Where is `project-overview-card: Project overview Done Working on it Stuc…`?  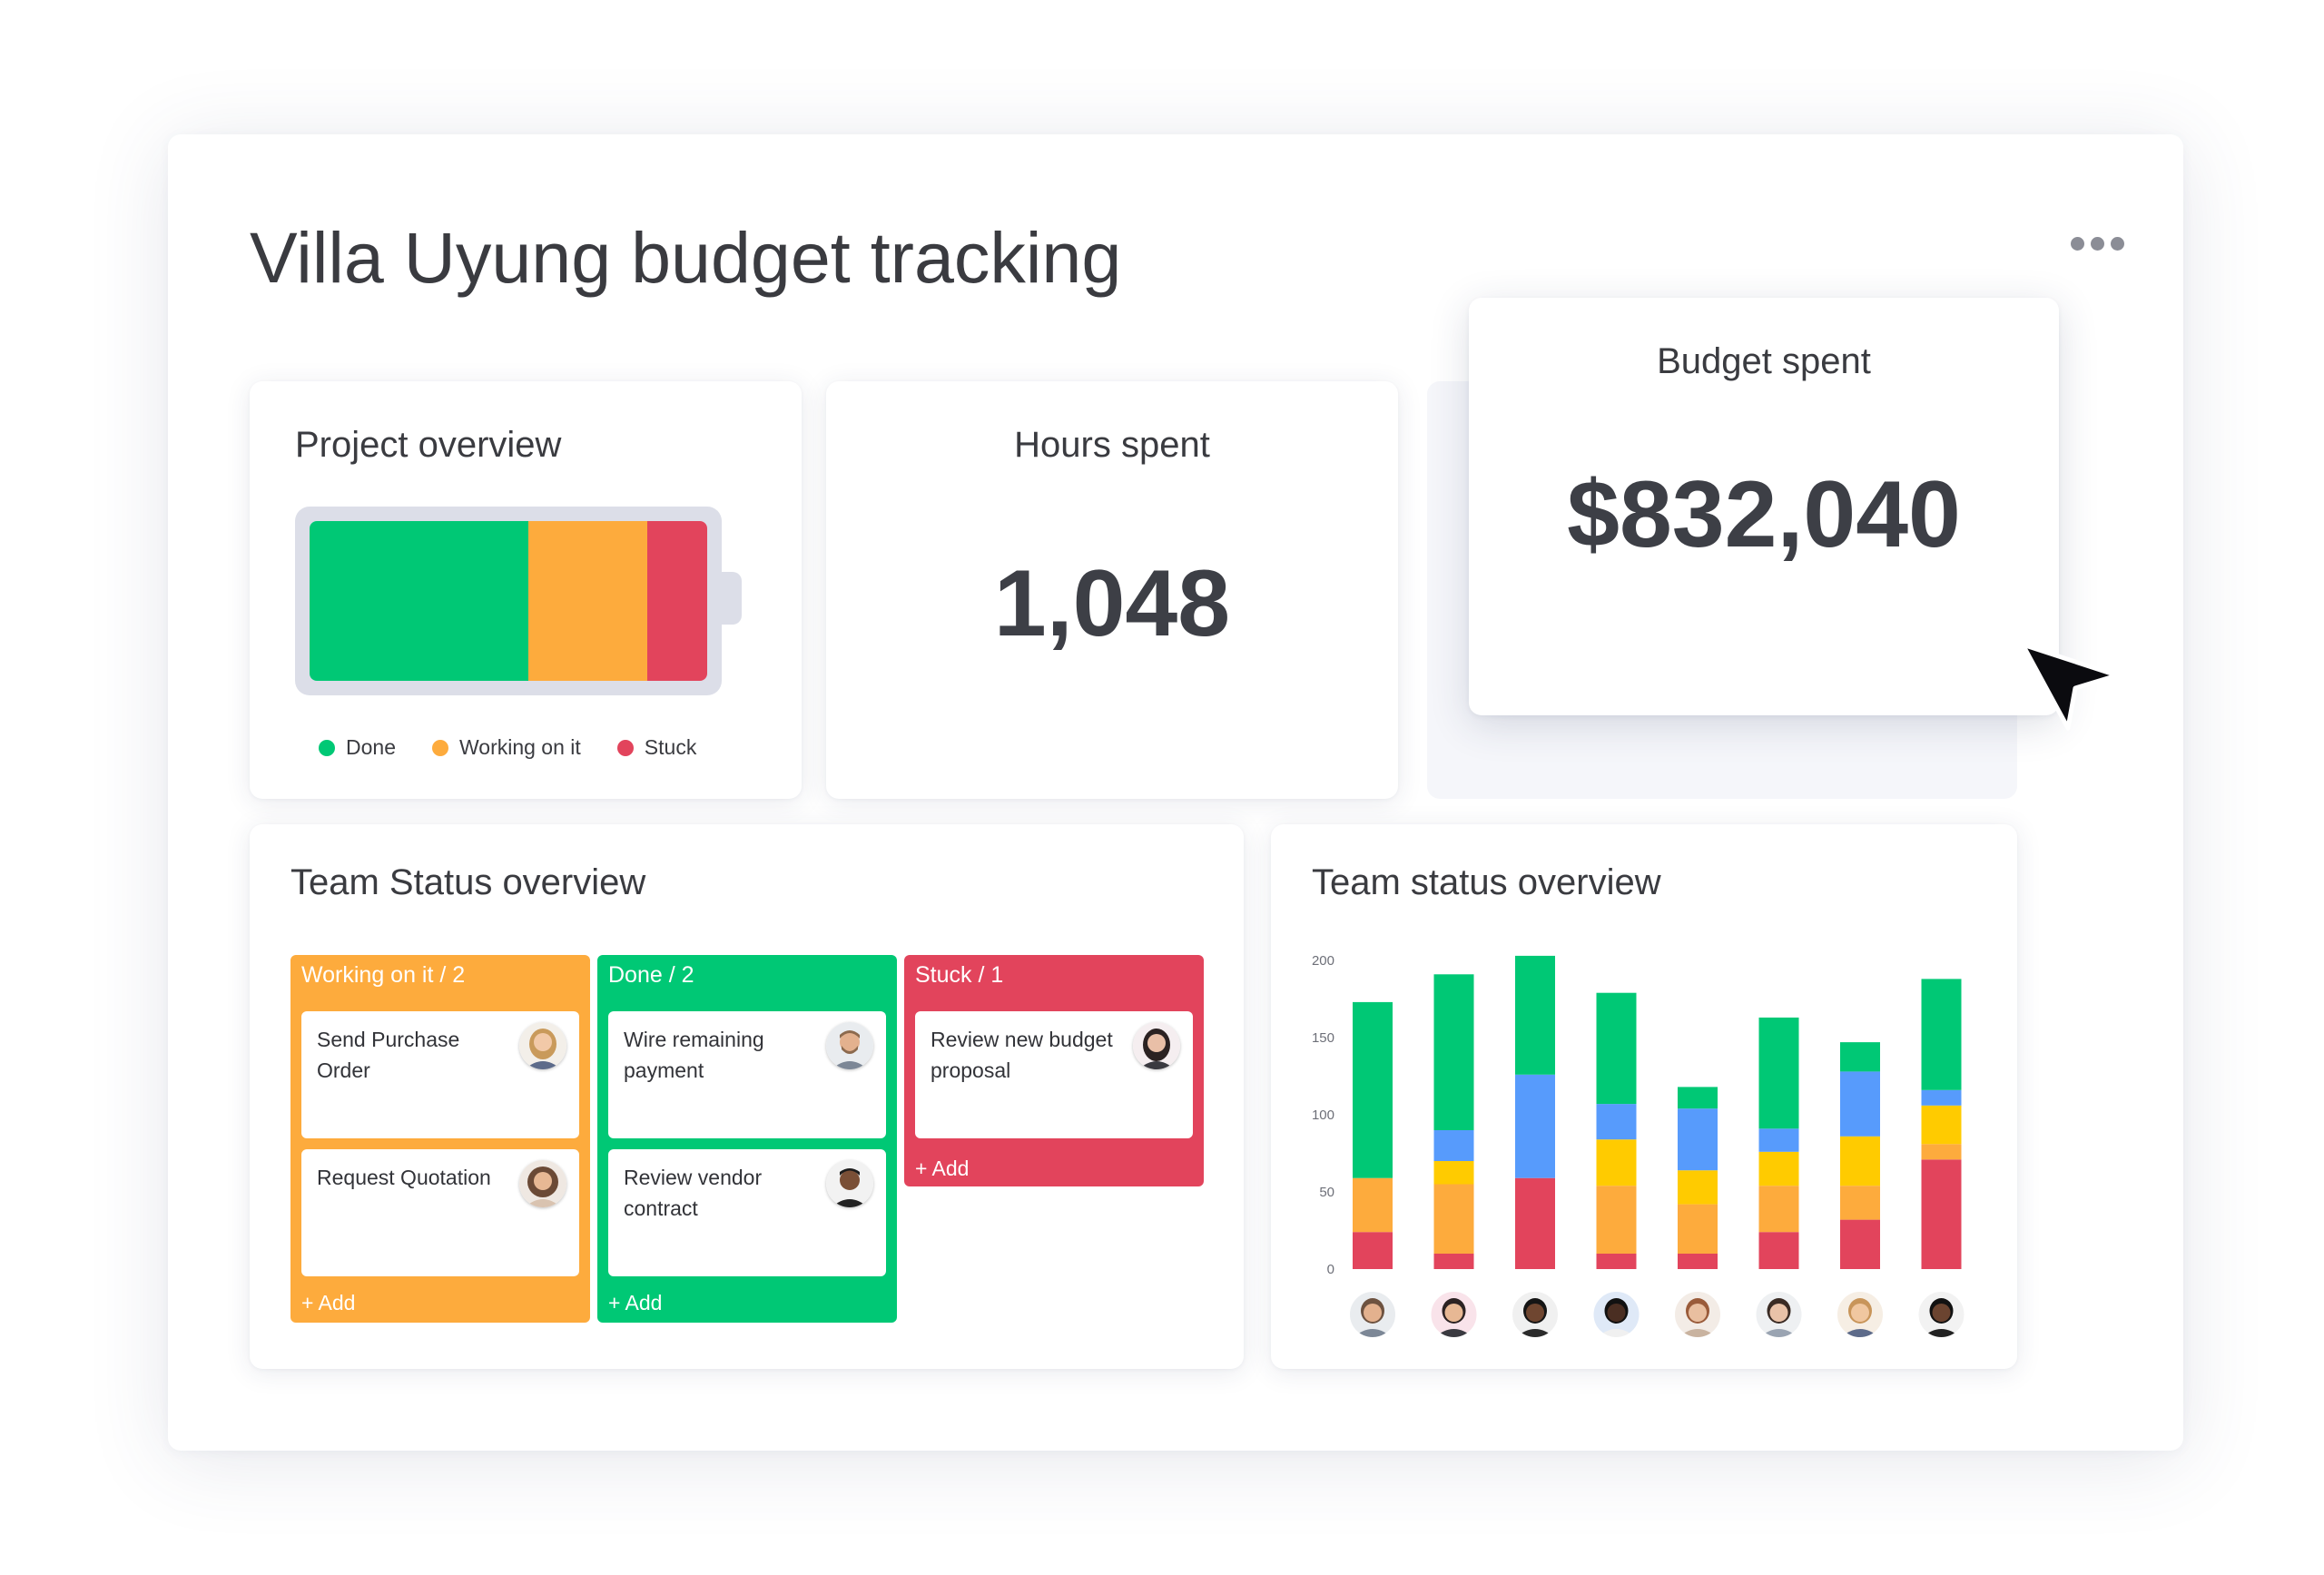
project-overview-card: Project overview Done Working on it Stuc… is located at coordinates (526, 590).